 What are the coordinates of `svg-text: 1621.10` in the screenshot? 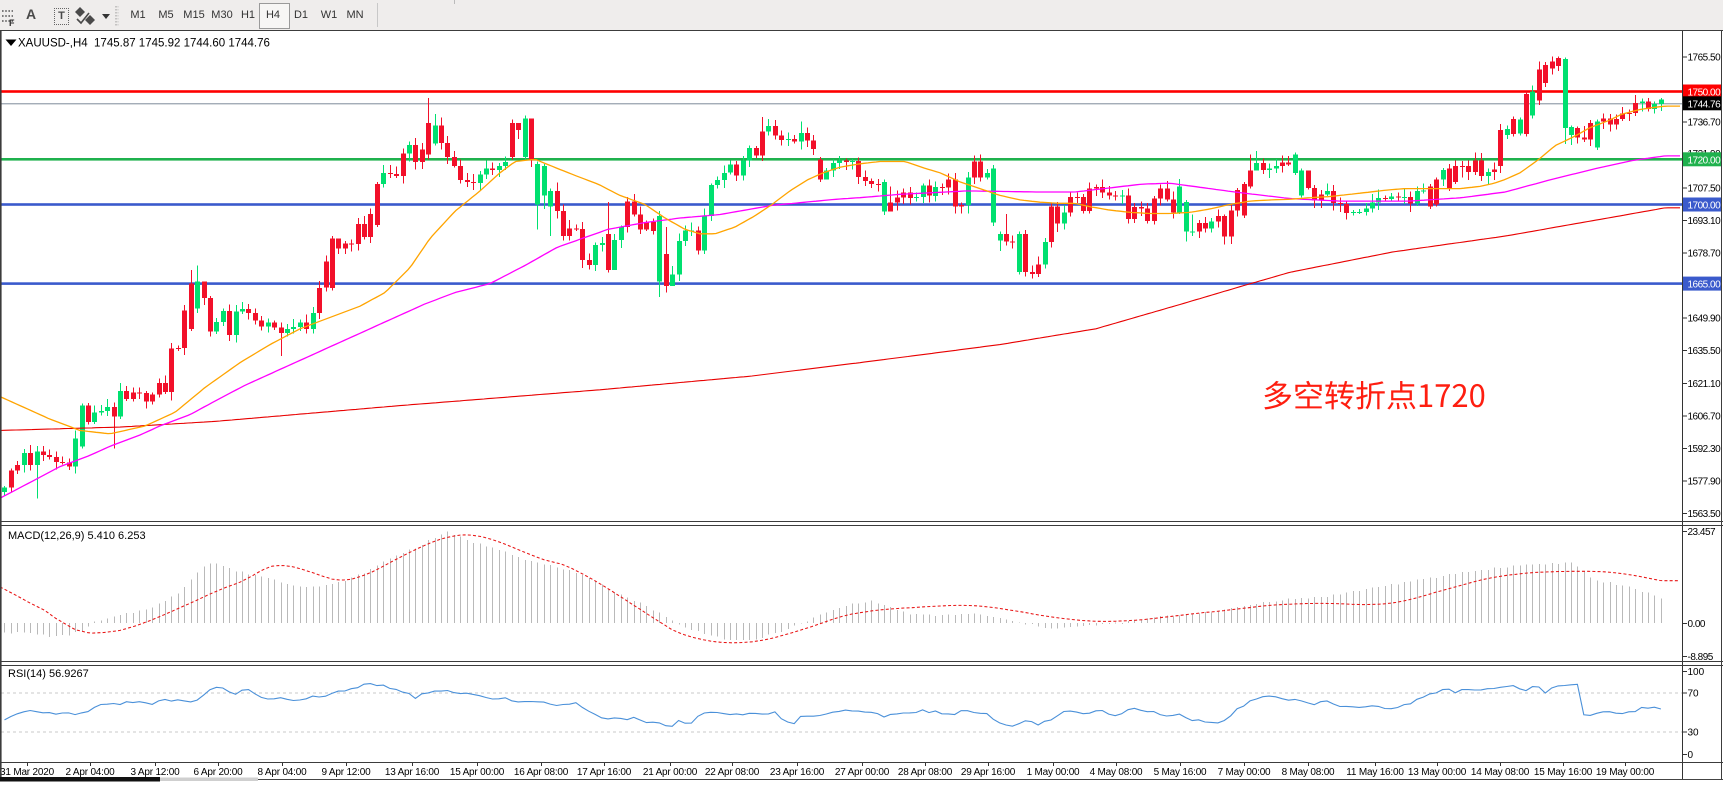 It's located at (1705, 384).